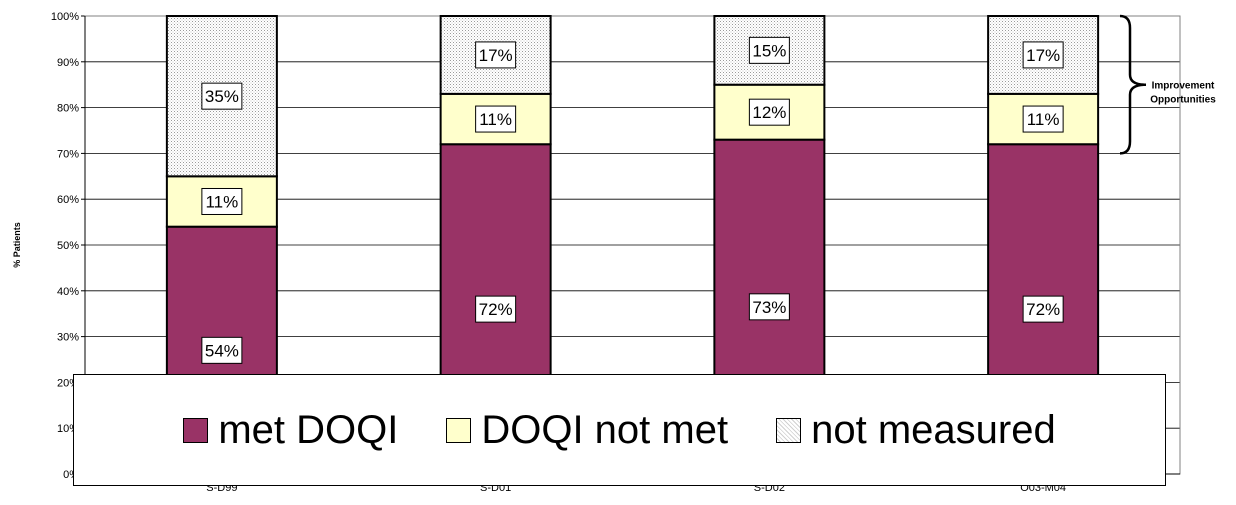  I want to click on y-tick-label: 70%, so click(68, 154).